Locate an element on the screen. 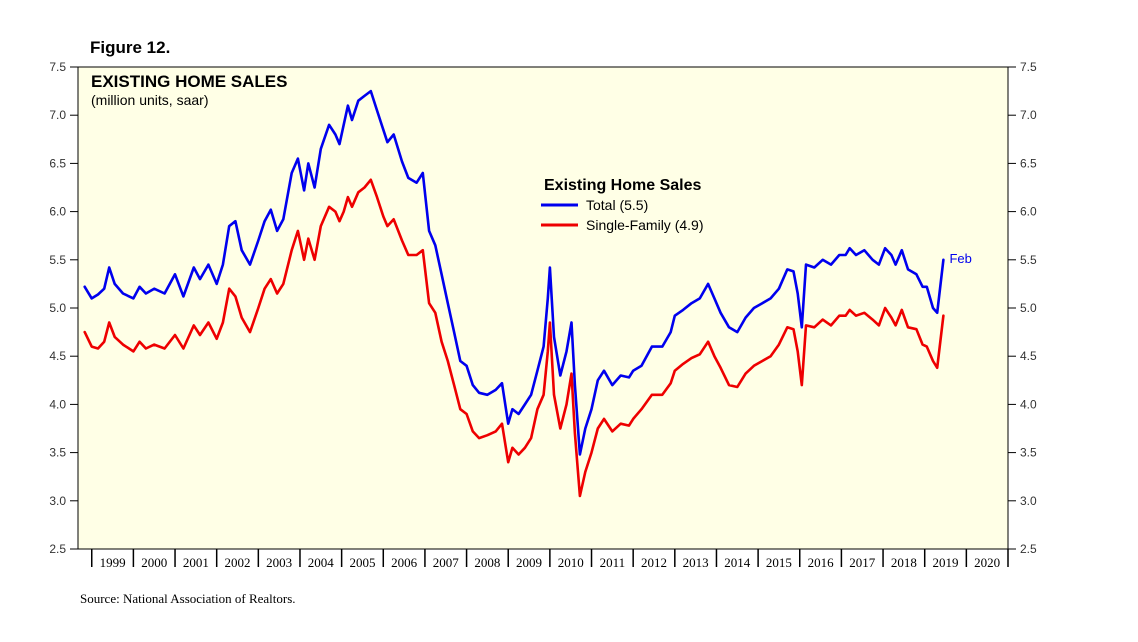 This screenshot has height=642, width=1138. y-tick-label-right: 7.0 is located at coordinates (1028, 115).